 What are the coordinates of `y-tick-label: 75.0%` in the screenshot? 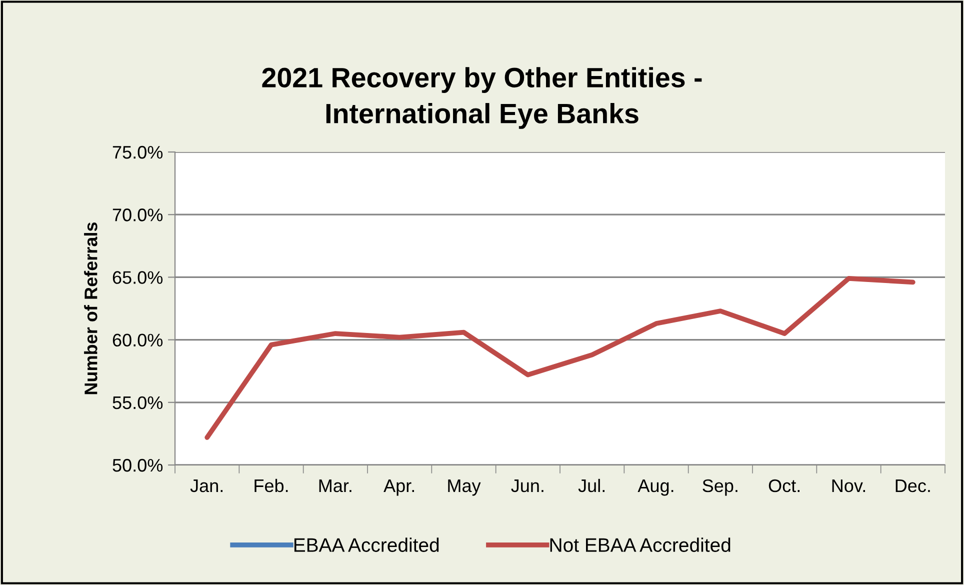 It's located at (137, 152).